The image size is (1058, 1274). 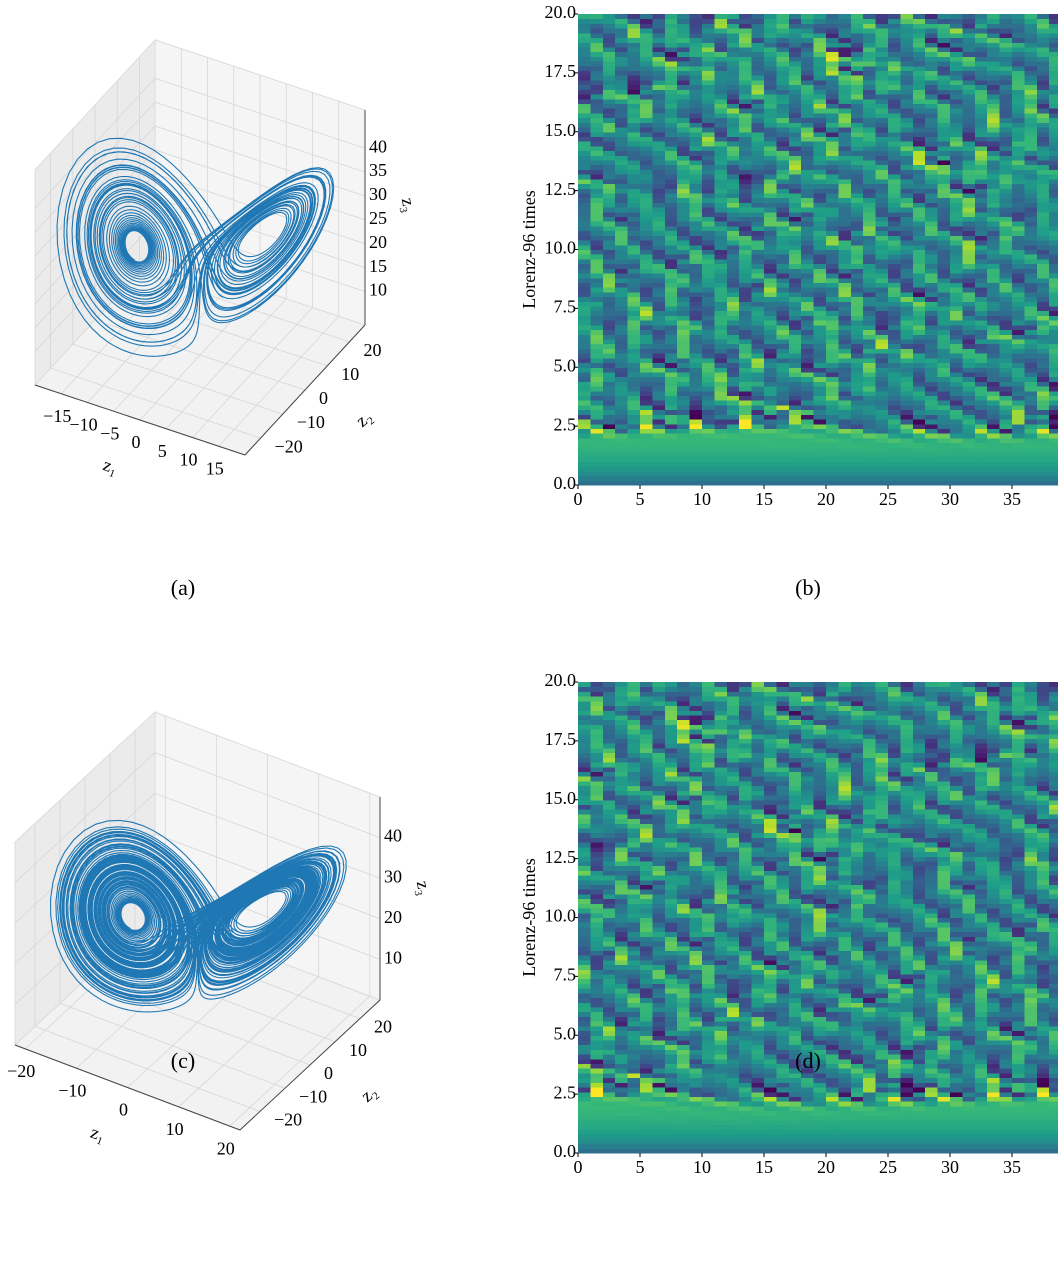 I want to click on trajectory, so click(x=195, y=247).